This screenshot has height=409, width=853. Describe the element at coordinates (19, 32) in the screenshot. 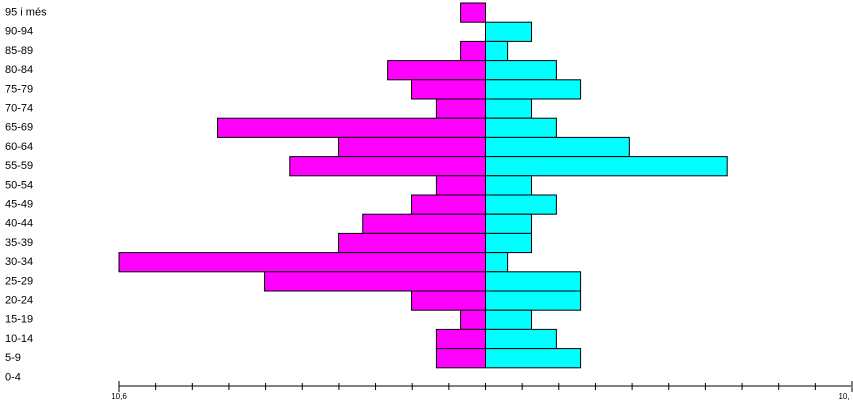

I see `category-label: 90-94` at that location.